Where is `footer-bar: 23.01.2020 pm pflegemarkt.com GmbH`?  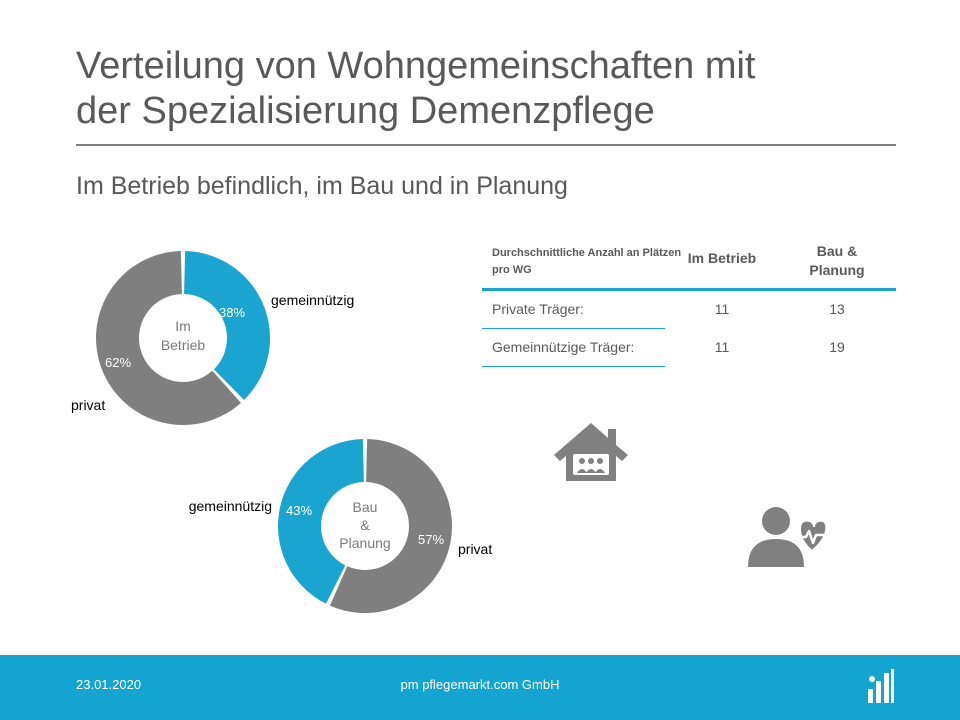 footer-bar: 23.01.2020 pm pflegemarkt.com GmbH is located at coordinates (480, 687).